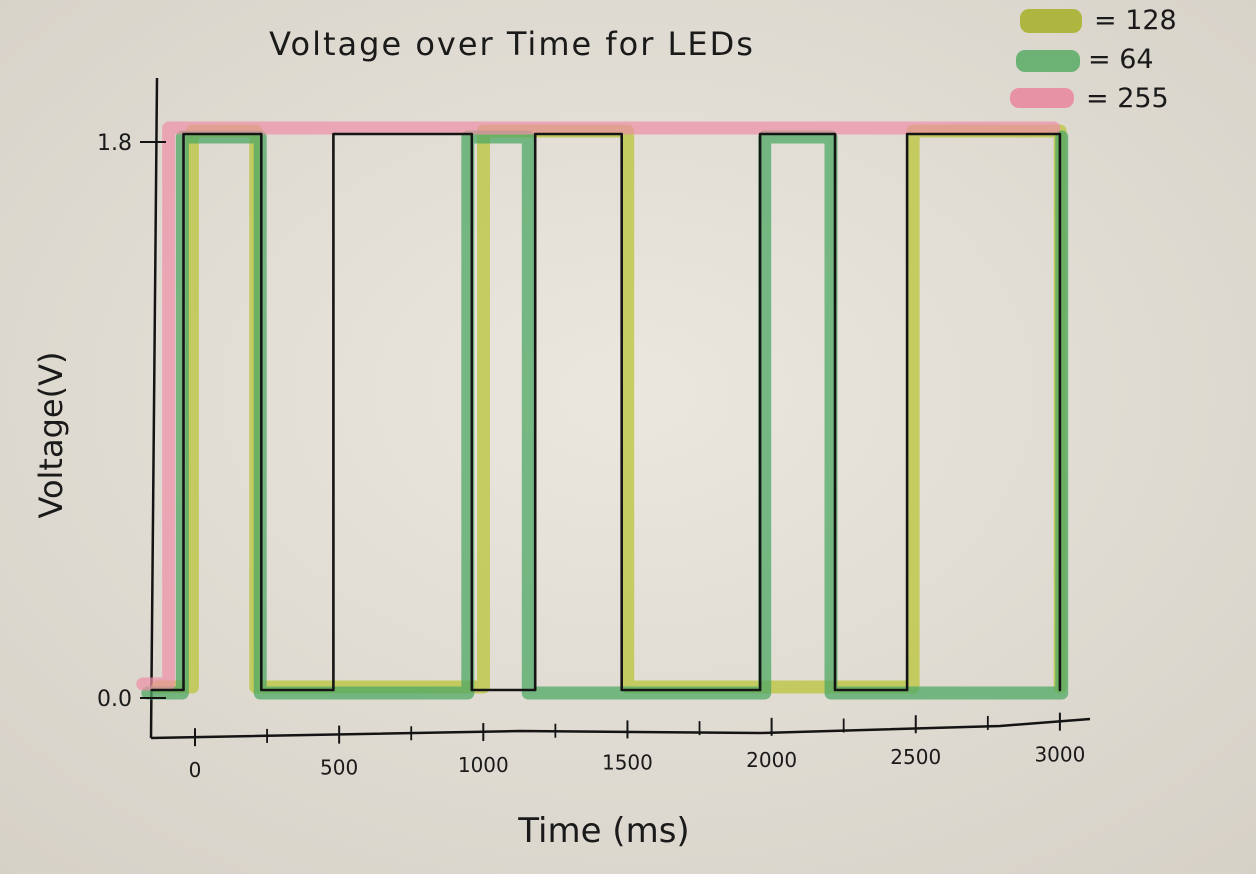 This screenshot has height=874, width=1256. Describe the element at coordinates (1127, 98) in the screenshot. I see `legend-label-255: = 255` at that location.